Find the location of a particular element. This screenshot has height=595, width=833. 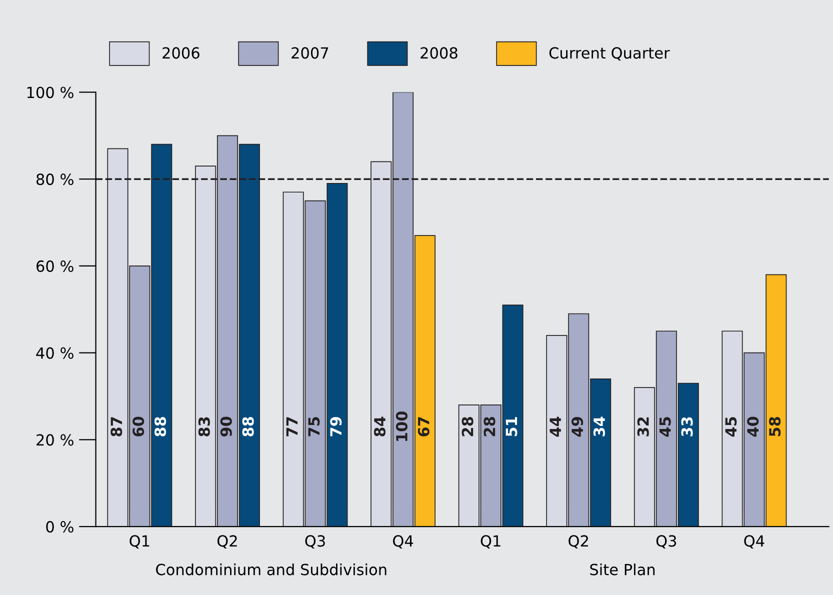

data-label: 60 is located at coordinates (138, 426).